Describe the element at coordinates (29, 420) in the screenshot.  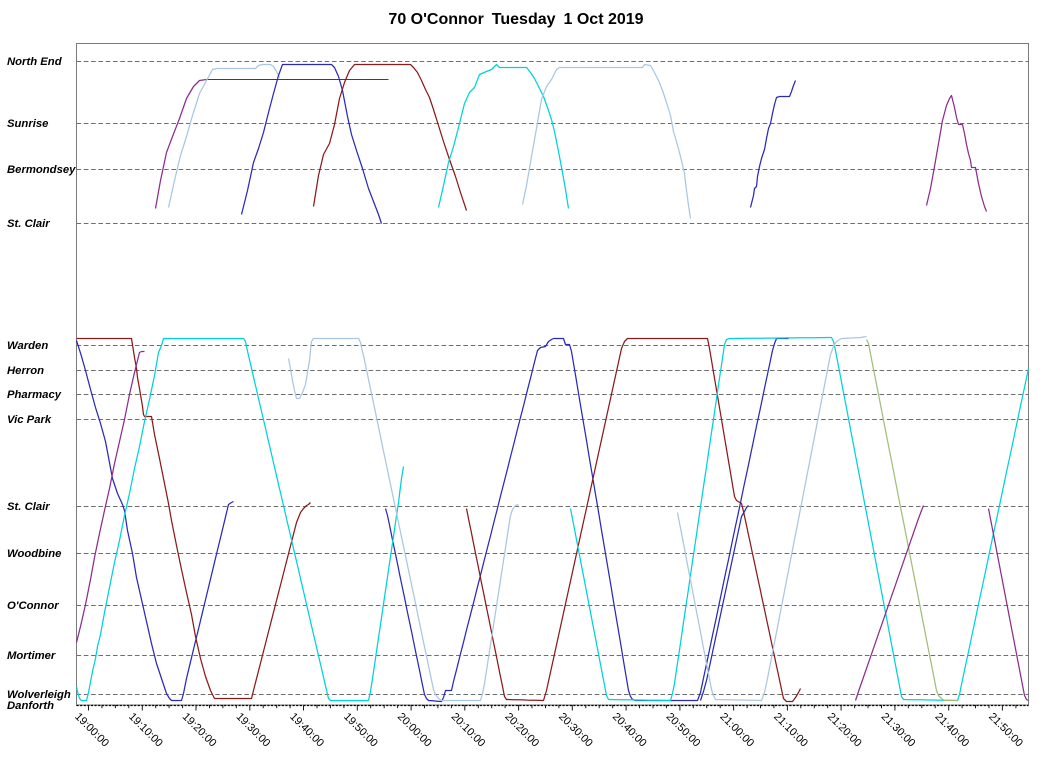
I see `svg-text: Vic Park` at that location.